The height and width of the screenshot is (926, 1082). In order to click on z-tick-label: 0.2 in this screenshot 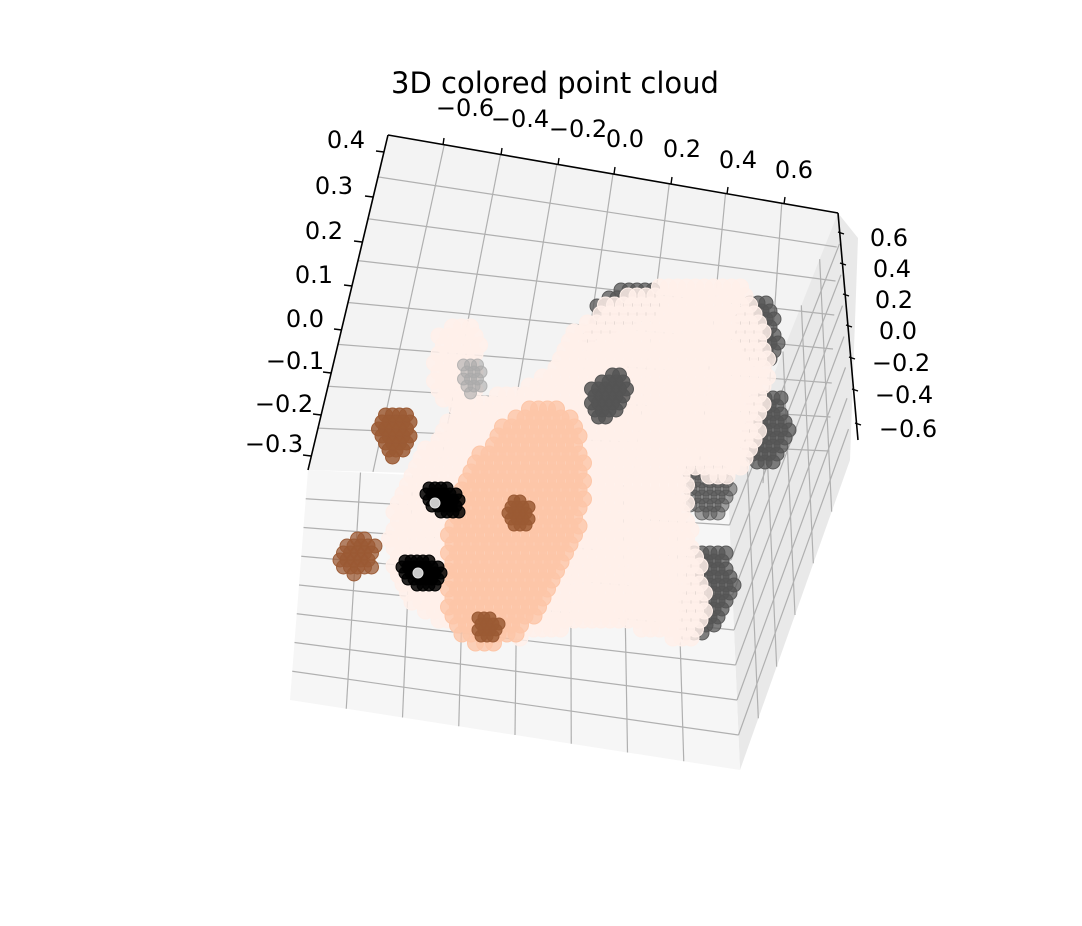, I will do `click(324, 231)`.